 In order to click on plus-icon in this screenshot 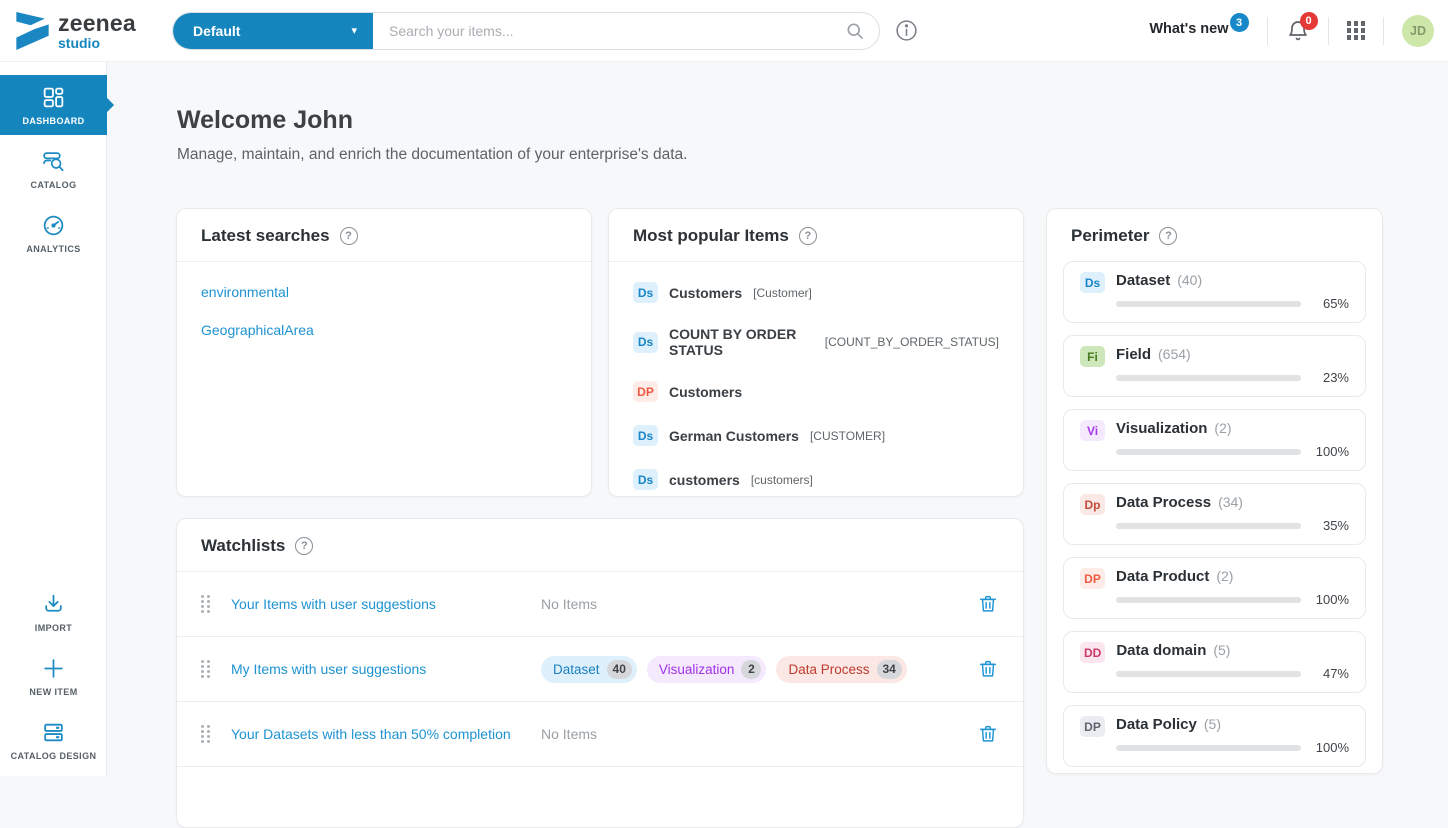, I will do `click(53, 668)`.